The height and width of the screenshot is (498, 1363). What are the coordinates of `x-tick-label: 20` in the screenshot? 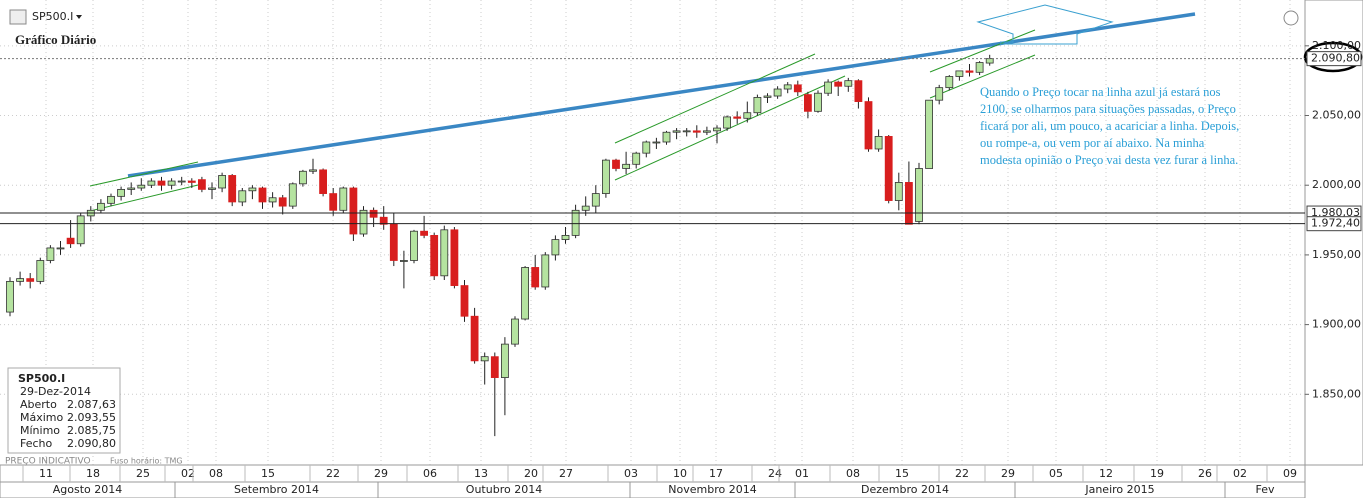 It's located at (531, 473).